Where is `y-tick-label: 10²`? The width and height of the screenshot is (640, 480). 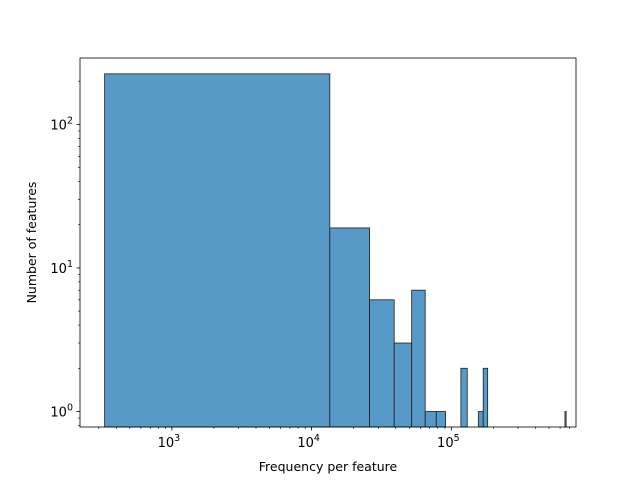 y-tick-label: 10² is located at coordinates (61, 124).